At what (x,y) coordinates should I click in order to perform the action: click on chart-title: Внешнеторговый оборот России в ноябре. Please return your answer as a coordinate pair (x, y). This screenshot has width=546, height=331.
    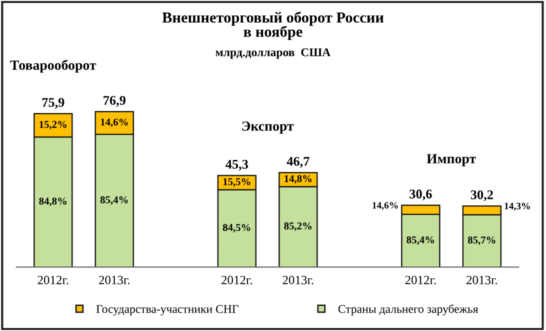
    Looking at the image, I should click on (273, 26).